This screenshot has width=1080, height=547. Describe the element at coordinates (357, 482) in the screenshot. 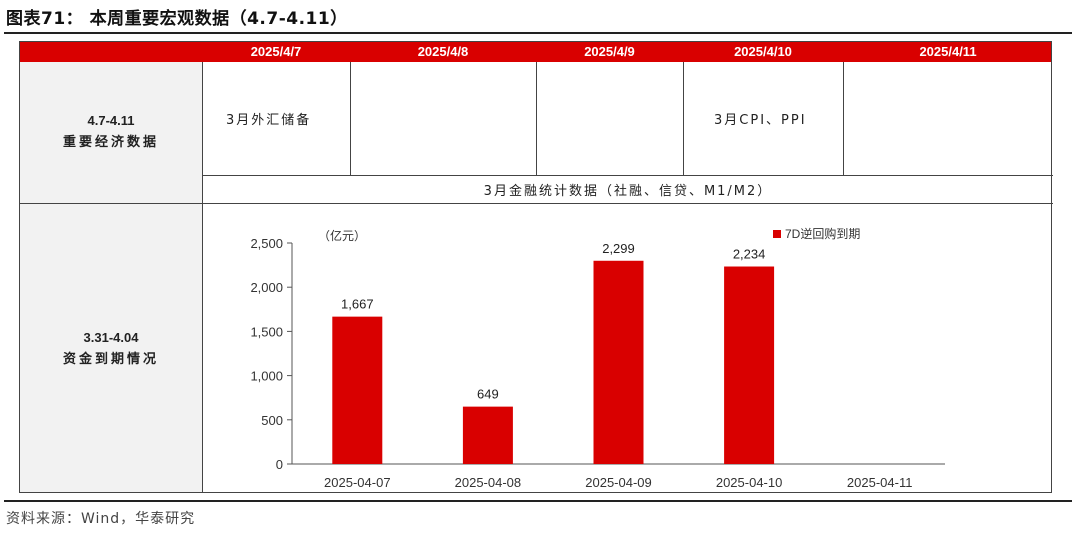

I see `x-tick-label: 2025-04-07` at that location.